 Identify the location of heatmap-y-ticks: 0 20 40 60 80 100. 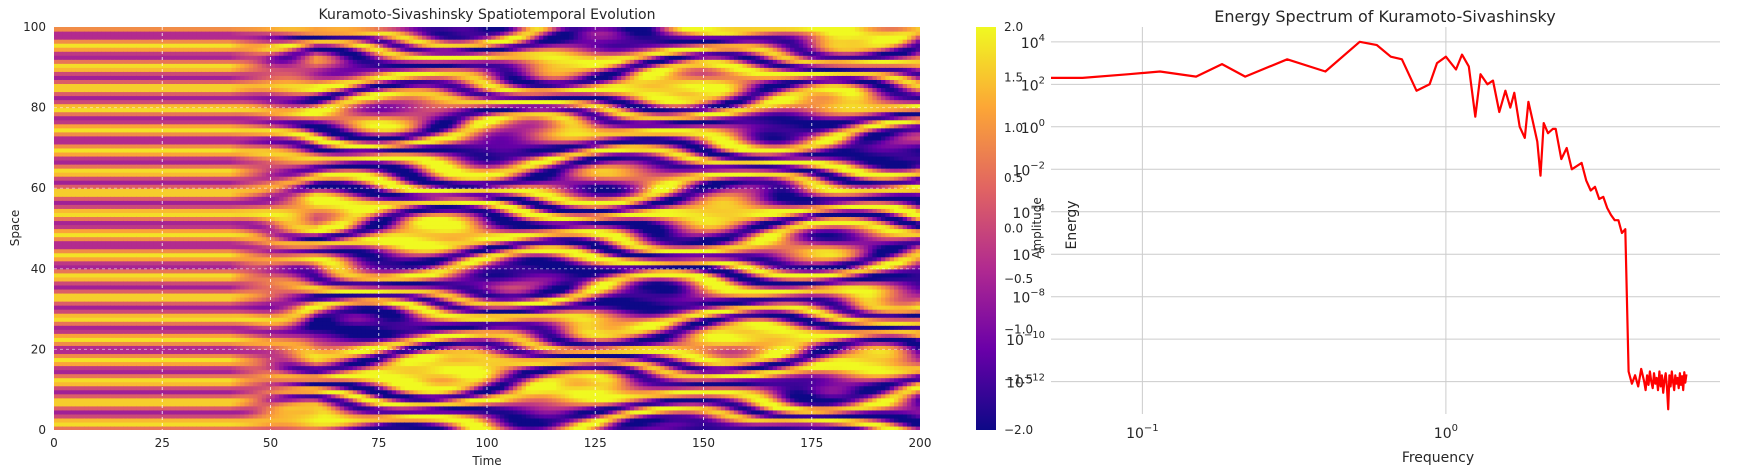
(34, 228).